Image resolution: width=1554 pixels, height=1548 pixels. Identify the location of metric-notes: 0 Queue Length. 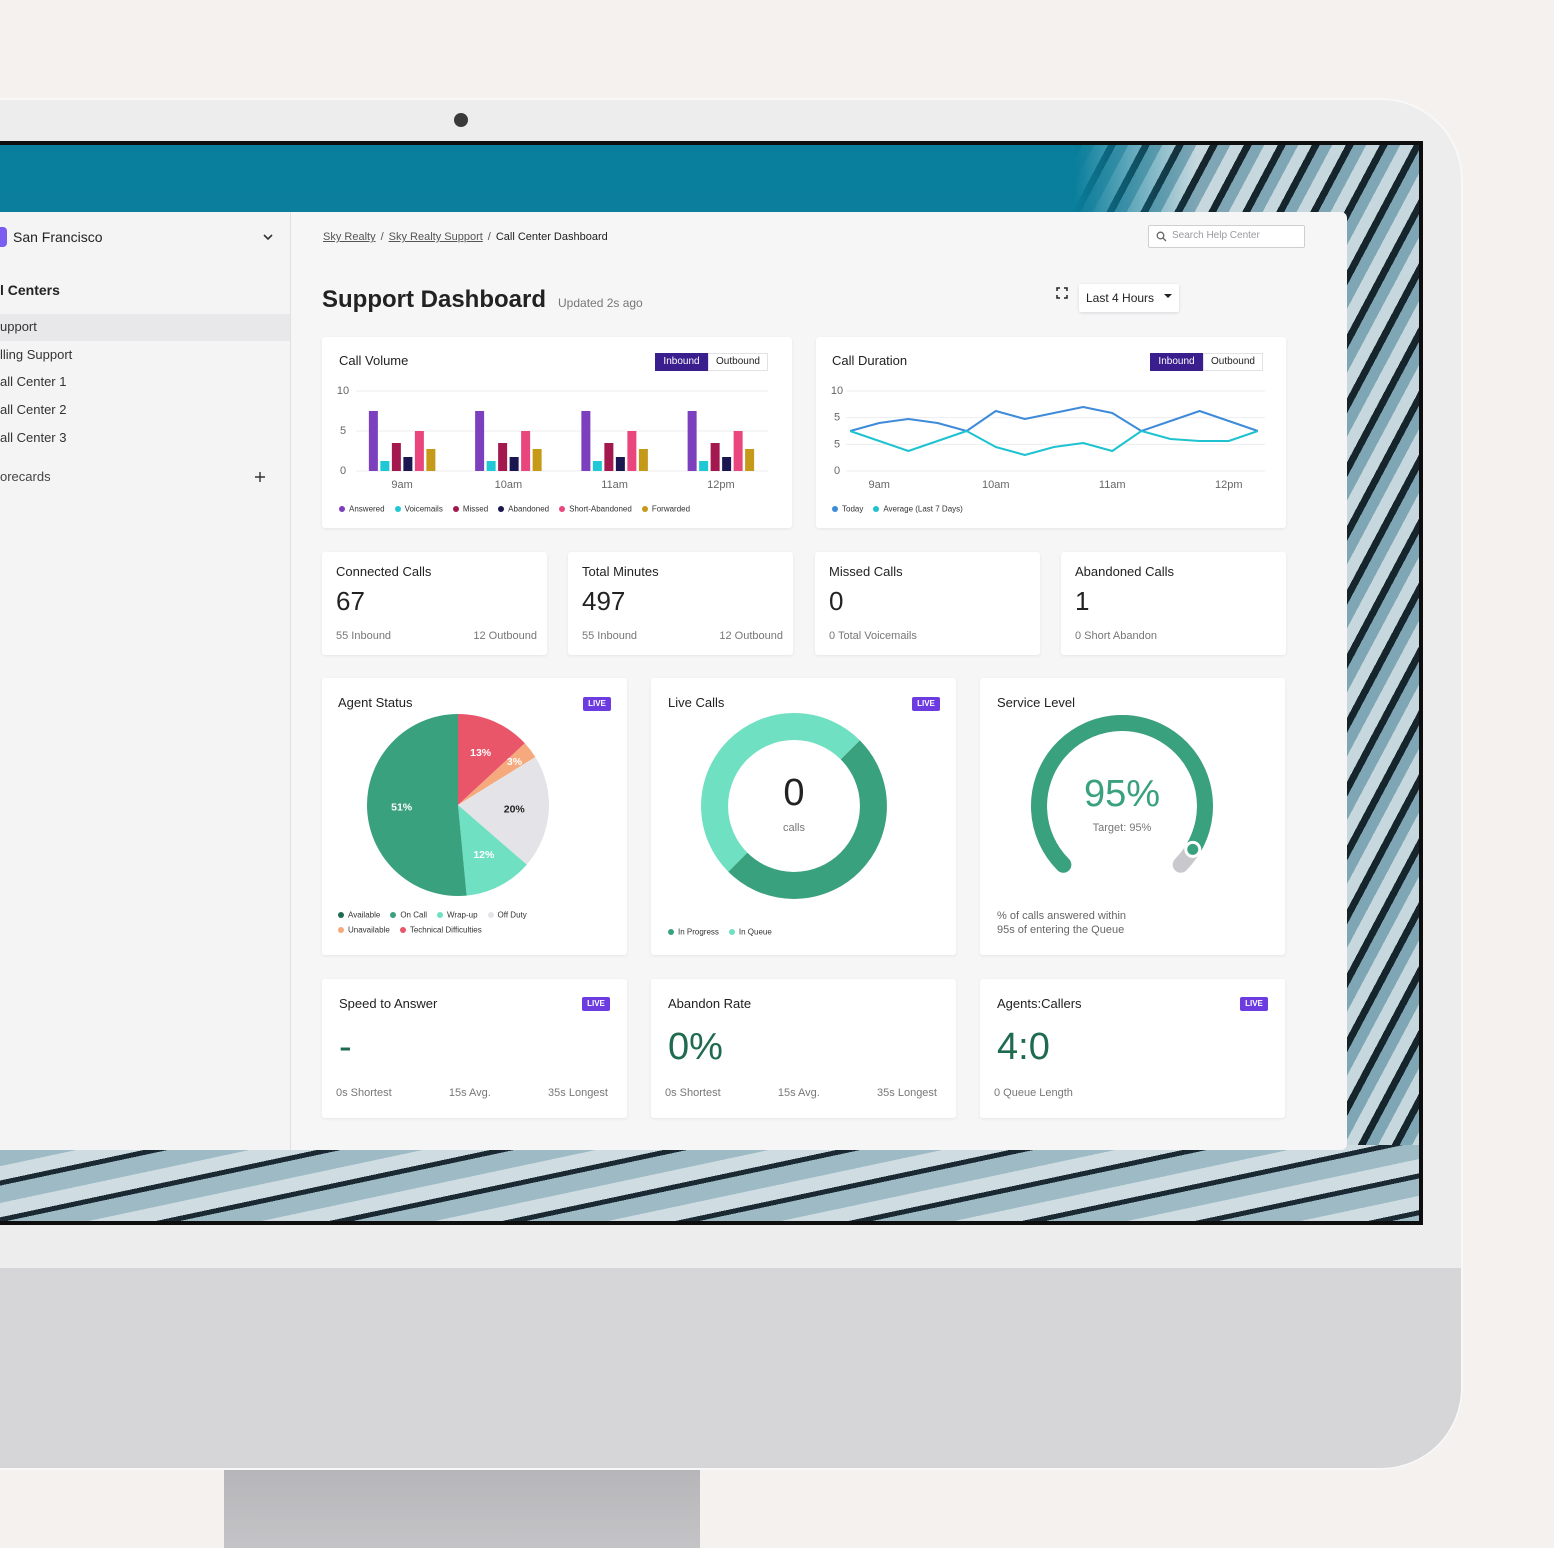
(1130, 1093).